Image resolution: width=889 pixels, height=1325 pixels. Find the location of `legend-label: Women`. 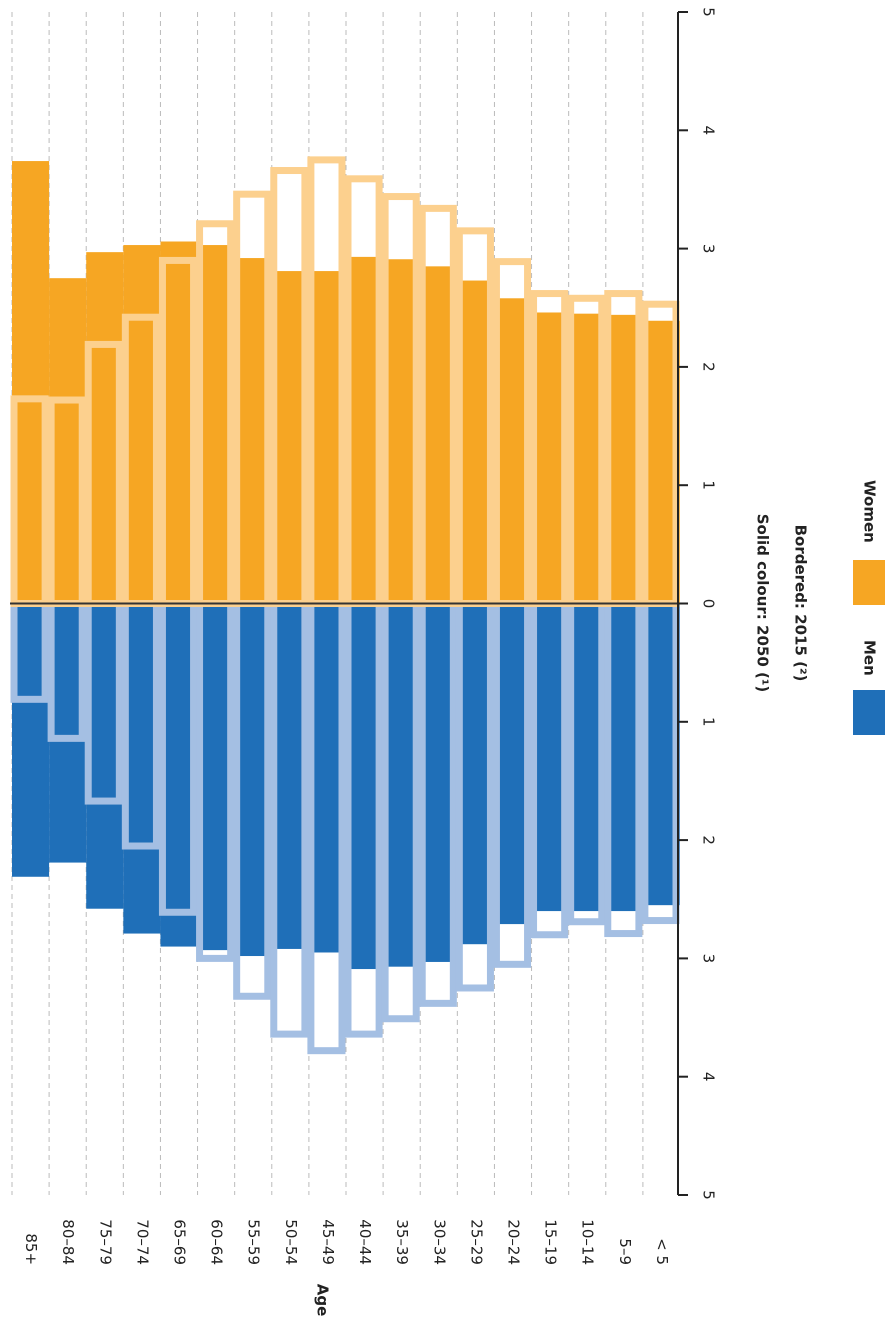

legend-label: Women is located at coordinates (870, 511).